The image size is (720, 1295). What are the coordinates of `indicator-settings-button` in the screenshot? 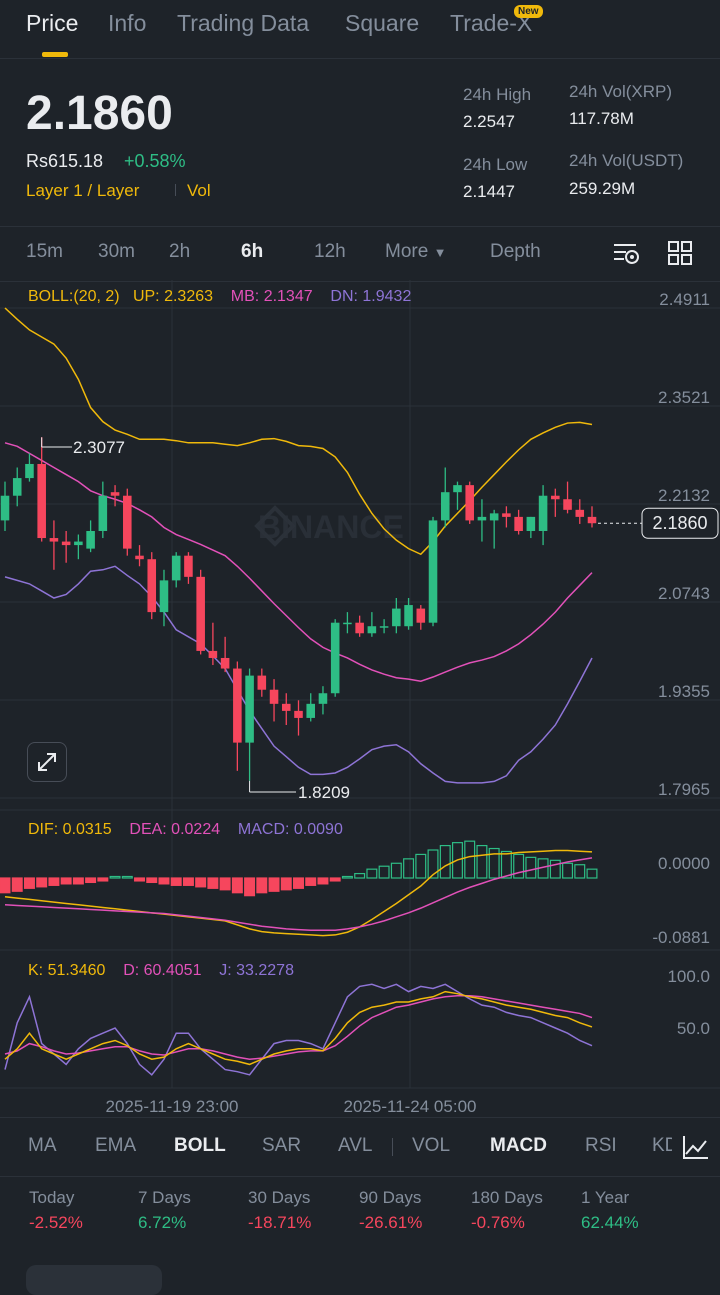 It's located at (696, 1147).